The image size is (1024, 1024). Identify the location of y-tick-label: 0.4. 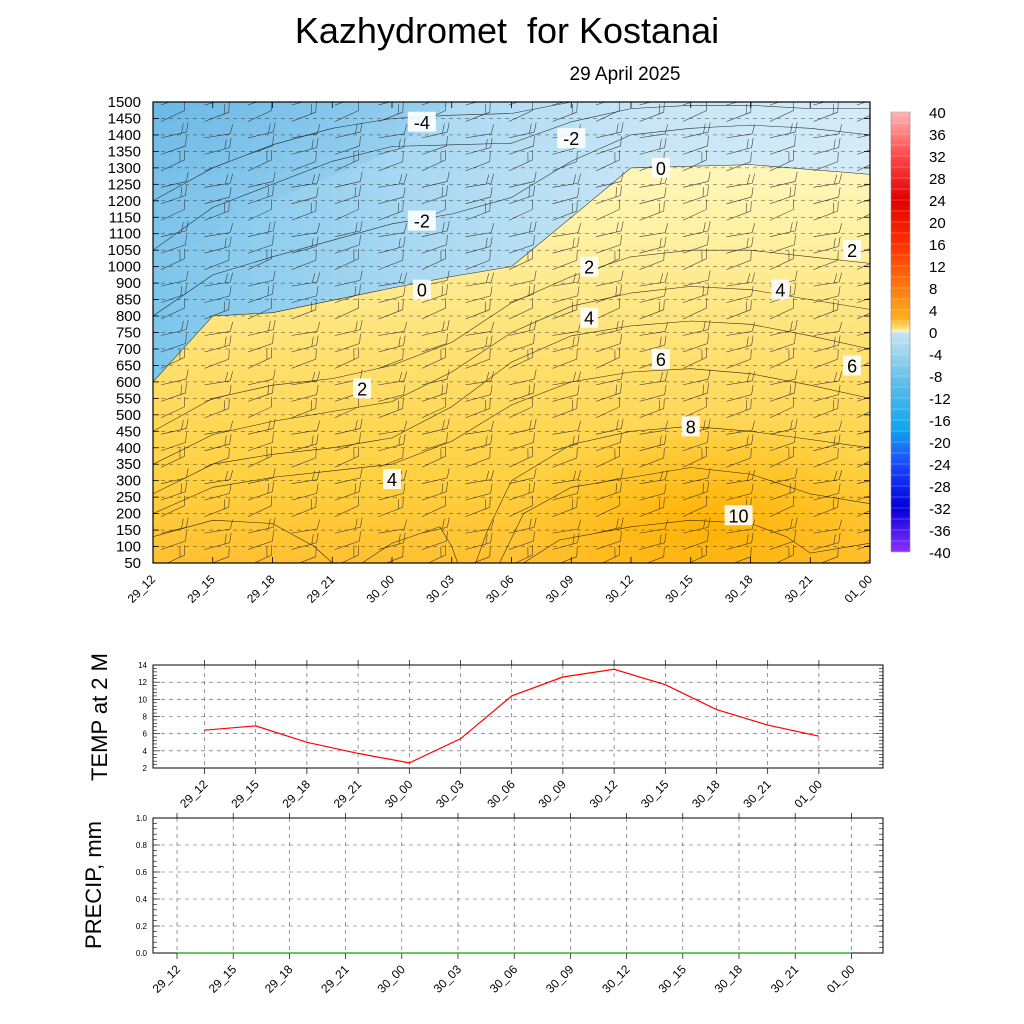
(142, 899).